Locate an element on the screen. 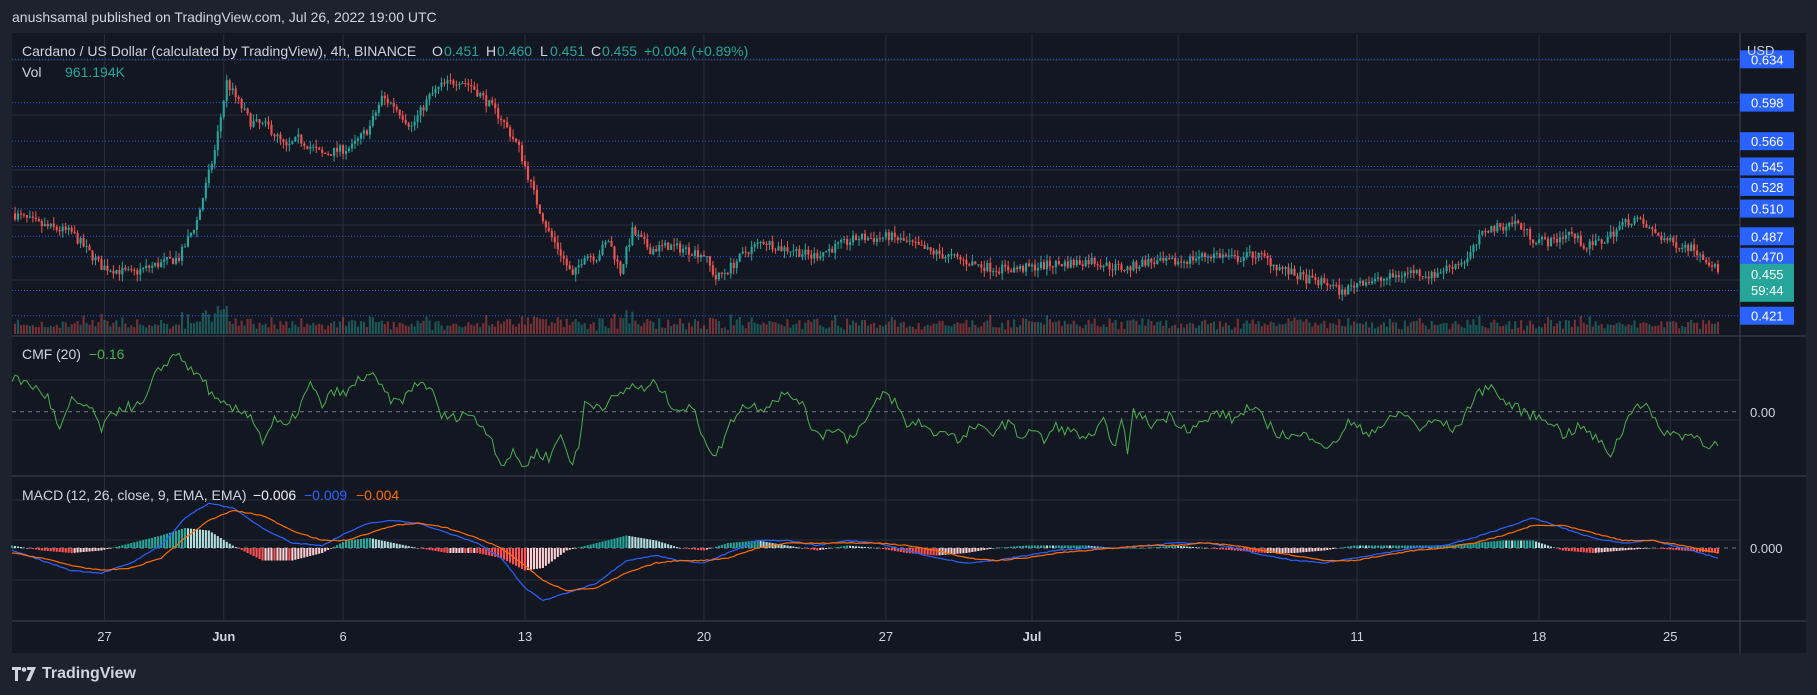  tradingview-logo: TradingView is located at coordinates (74, 674).